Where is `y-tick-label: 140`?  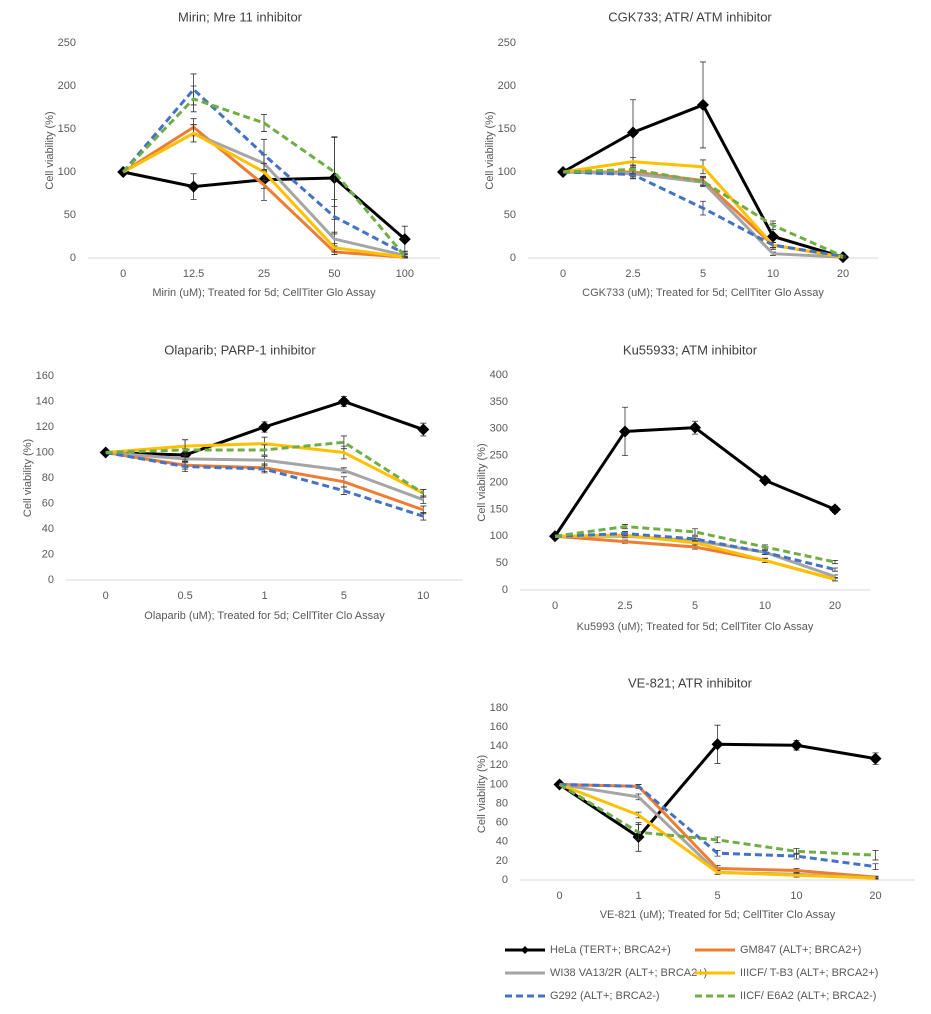
y-tick-label: 140 is located at coordinates (45, 401).